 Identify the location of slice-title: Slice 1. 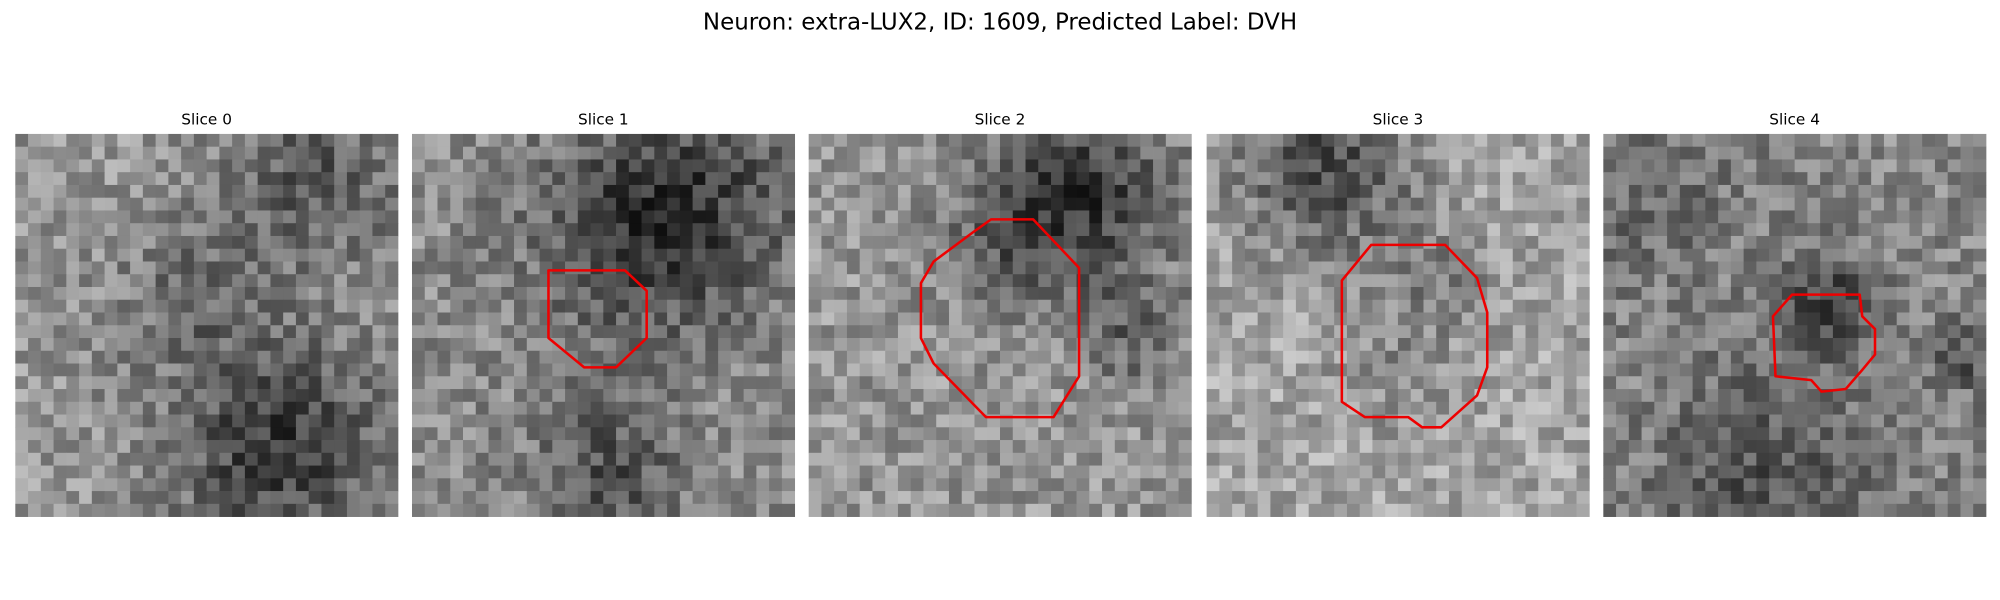
(603, 119).